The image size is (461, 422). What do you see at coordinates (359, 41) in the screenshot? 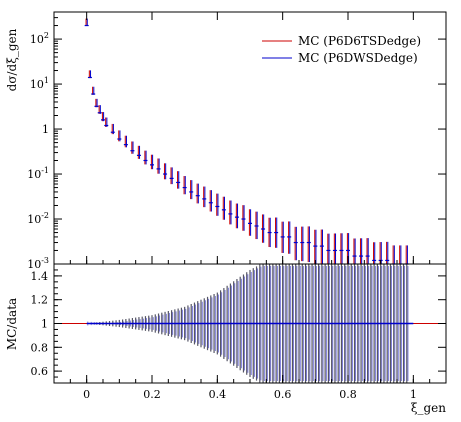
I see `legend-label-series-1: MC (P6D6TSDedge)` at bounding box center [359, 41].